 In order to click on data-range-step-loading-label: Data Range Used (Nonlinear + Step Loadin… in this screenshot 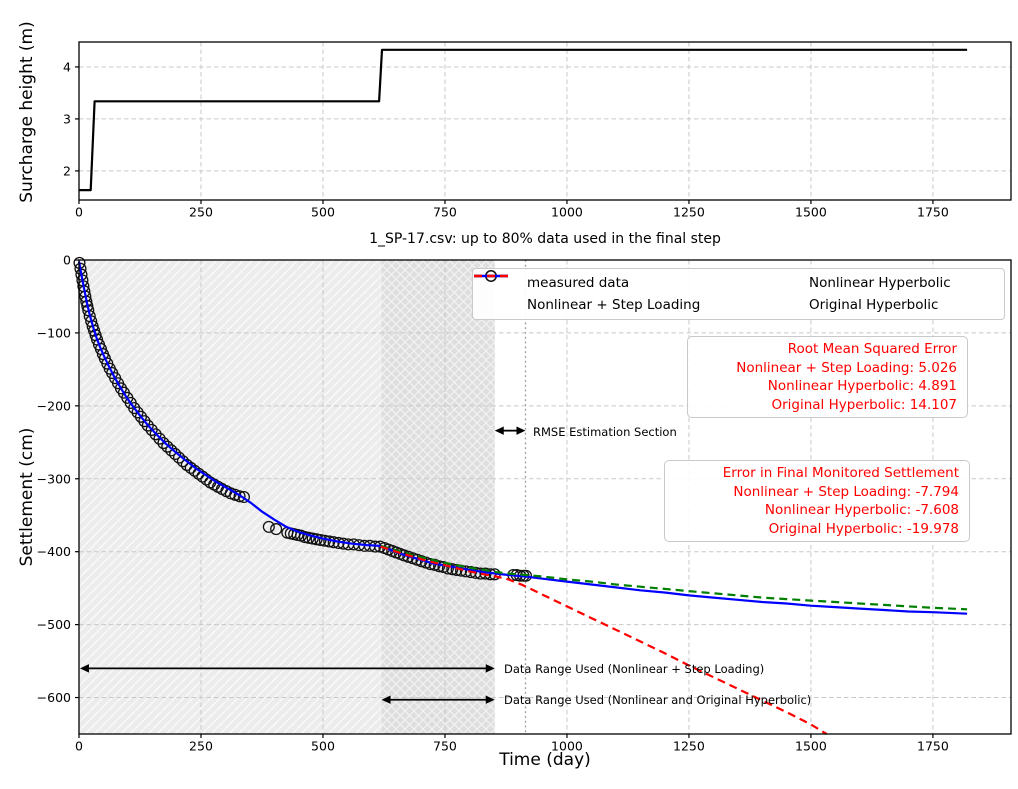, I will do `click(634, 669)`.